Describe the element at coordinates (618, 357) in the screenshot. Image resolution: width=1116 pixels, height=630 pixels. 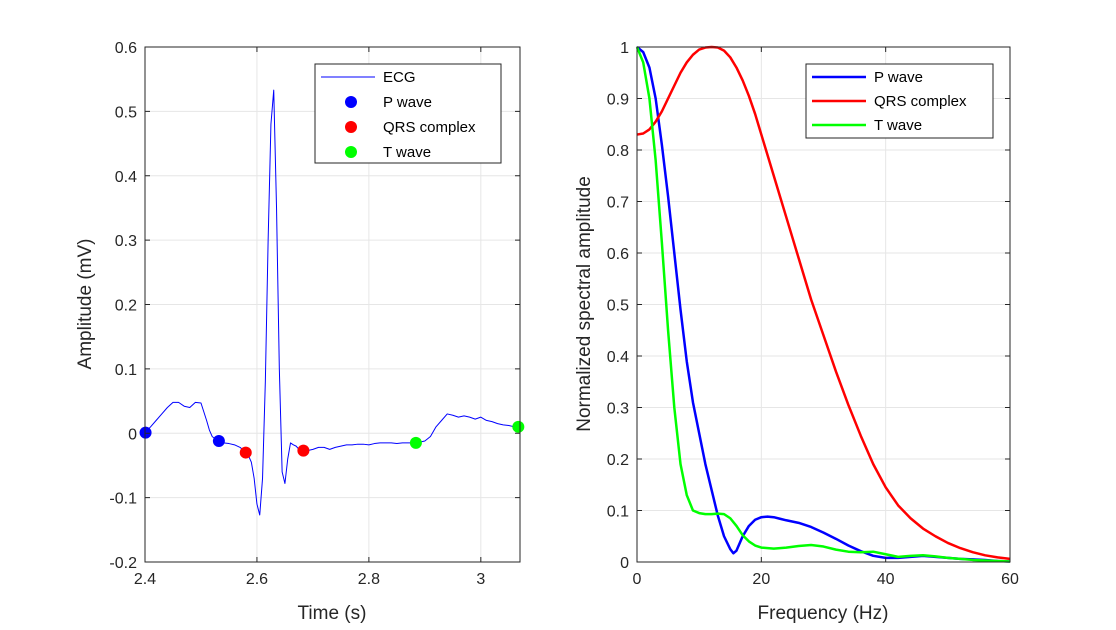
I see `spectrum-y-tick-label-4: 0.4` at that location.